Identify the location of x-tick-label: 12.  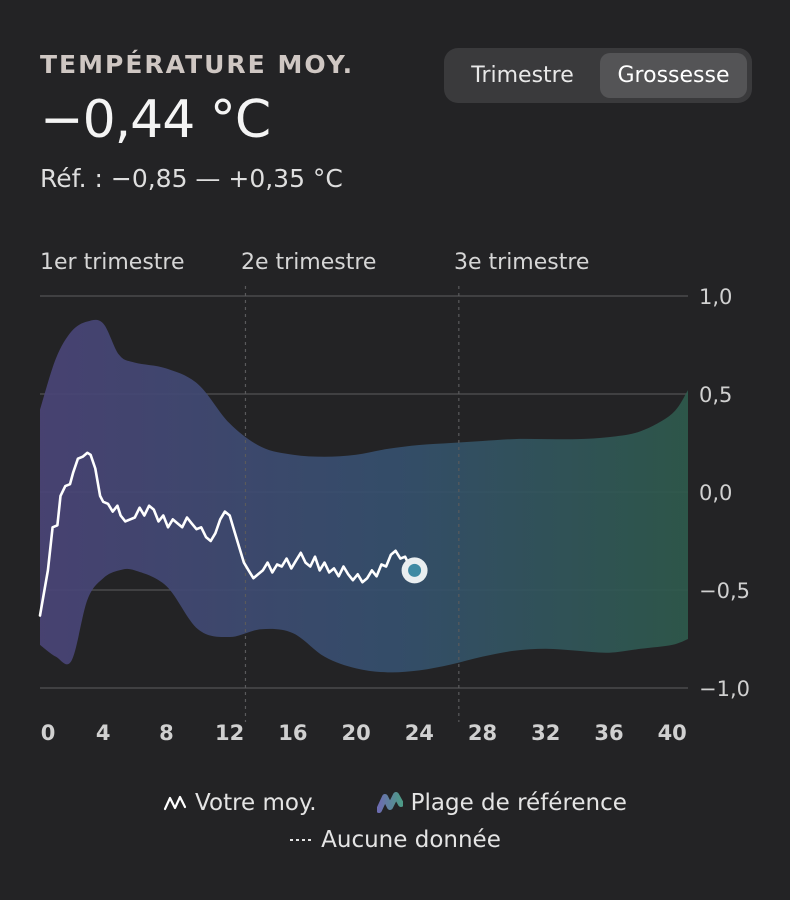
(229, 733).